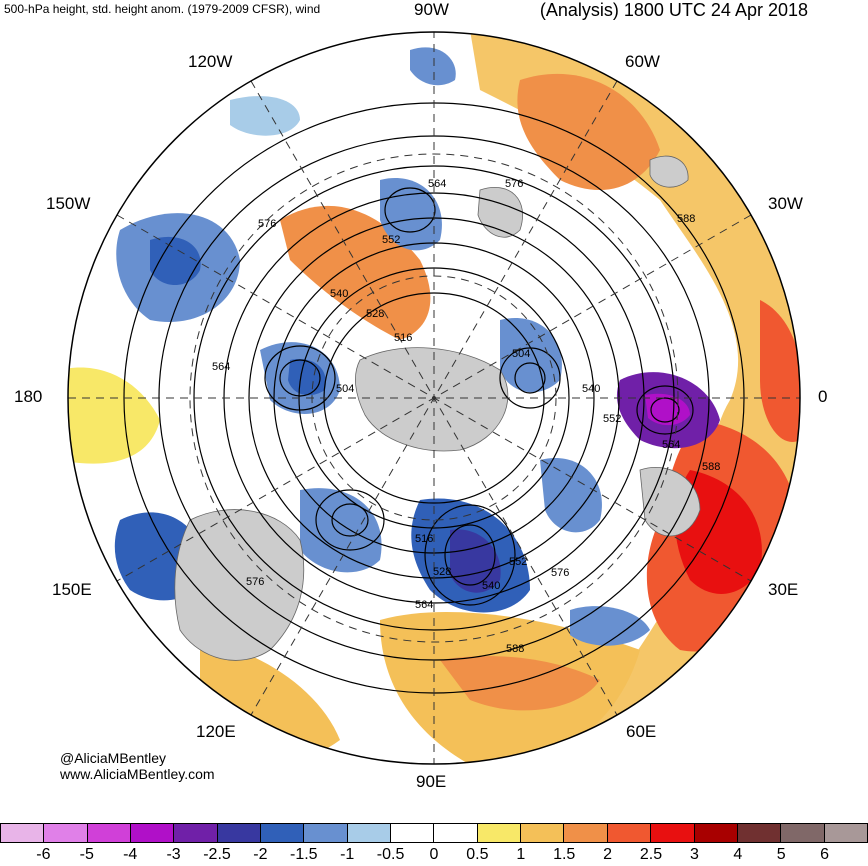 This screenshot has width=868, height=866. What do you see at coordinates (608, 854) in the screenshot?
I see `colorbar-tick-label: 2` at bounding box center [608, 854].